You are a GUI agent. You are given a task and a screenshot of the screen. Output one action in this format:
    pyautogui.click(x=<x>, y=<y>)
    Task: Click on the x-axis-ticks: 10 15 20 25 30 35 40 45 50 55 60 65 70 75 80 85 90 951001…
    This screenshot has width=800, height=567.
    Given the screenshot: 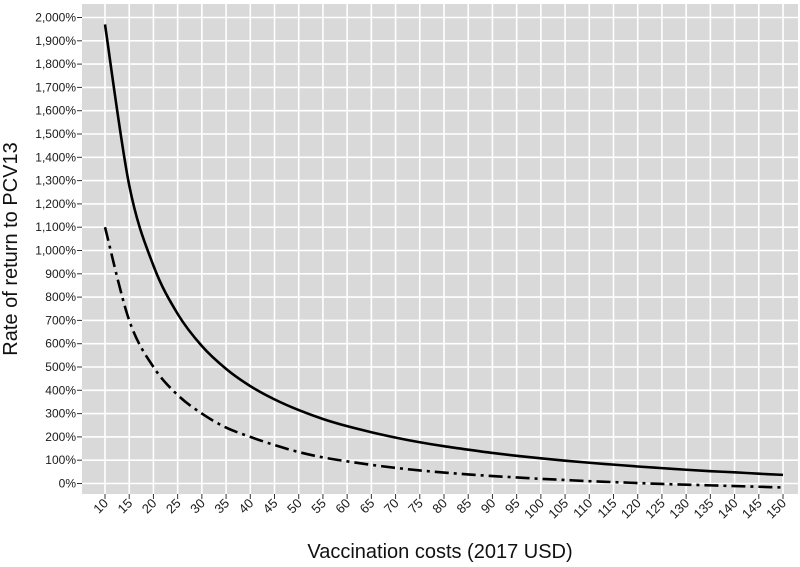 What is the action you would take?
    pyautogui.click(x=439, y=507)
    